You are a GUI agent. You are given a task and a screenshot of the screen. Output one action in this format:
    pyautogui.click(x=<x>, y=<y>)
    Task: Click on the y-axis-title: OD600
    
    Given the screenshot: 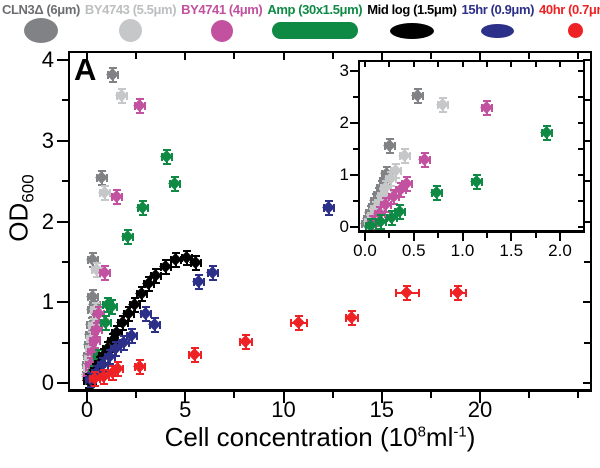 What is the action you would take?
    pyautogui.click(x=20, y=207)
    